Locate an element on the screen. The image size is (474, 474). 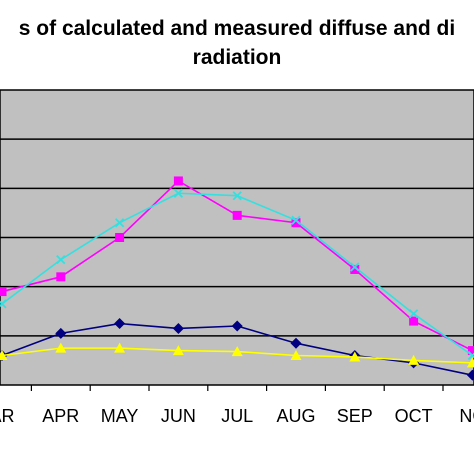
x-axis-labels: AR APR MAY JUN JUL AUG SEP OCT NC is located at coordinates (237, 416).